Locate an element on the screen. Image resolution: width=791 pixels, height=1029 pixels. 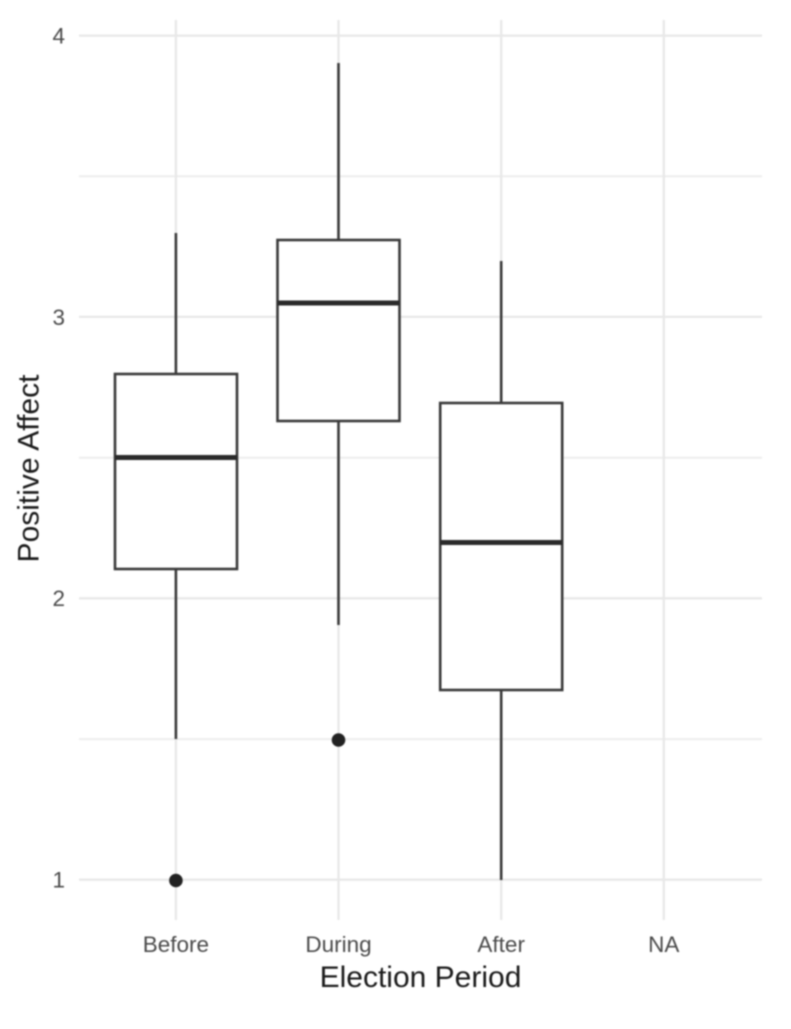
svg-text: NA is located at coordinates (663, 944).